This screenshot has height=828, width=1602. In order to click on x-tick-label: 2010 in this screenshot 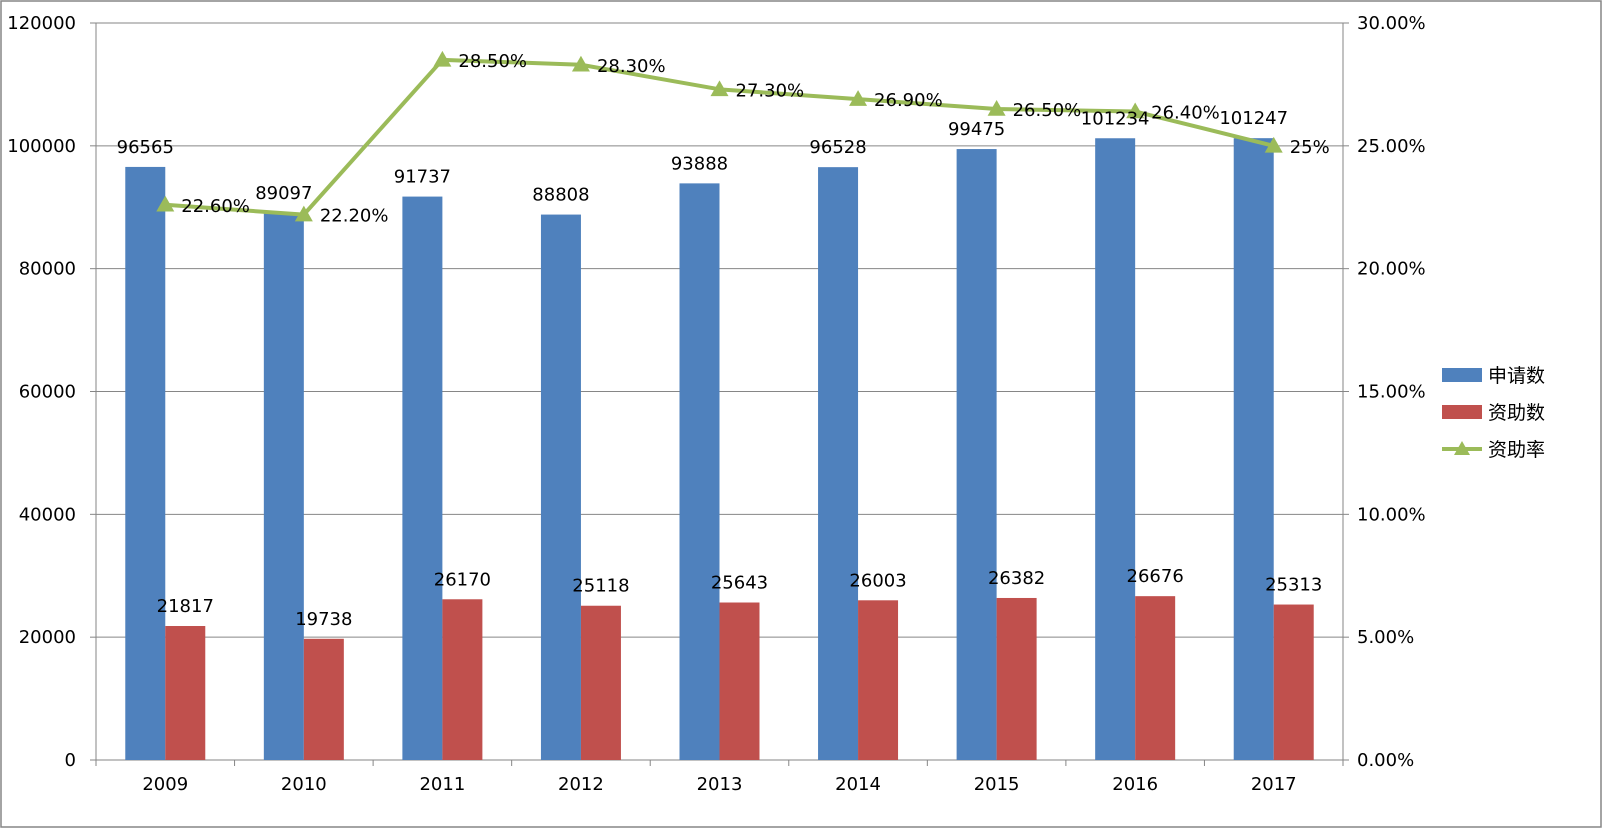, I will do `click(304, 784)`.